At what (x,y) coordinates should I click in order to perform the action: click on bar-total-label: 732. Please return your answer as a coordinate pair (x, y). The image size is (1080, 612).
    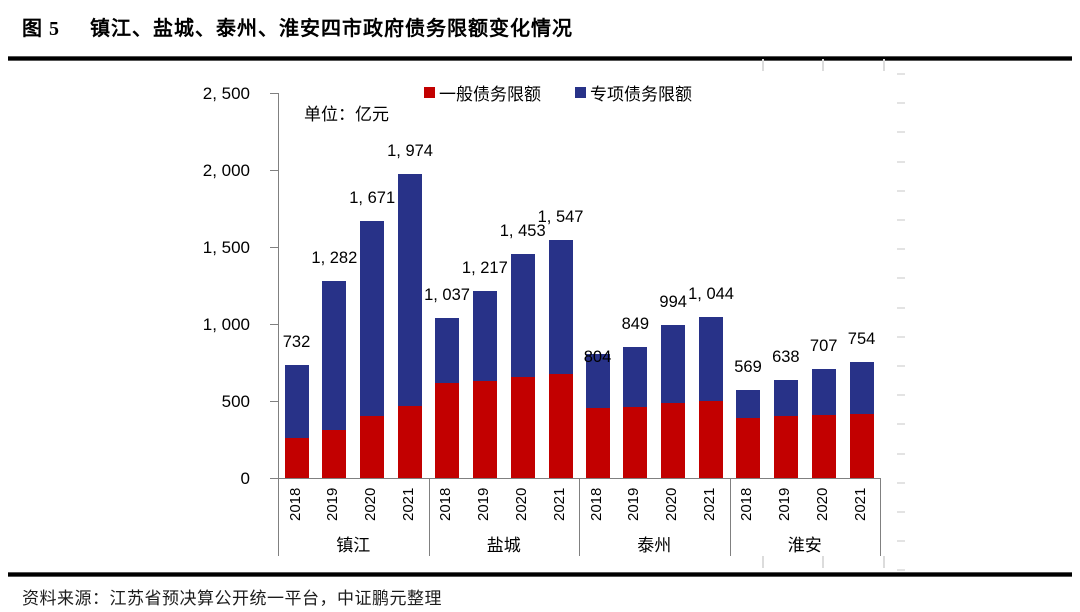
    Looking at the image, I should click on (296, 342).